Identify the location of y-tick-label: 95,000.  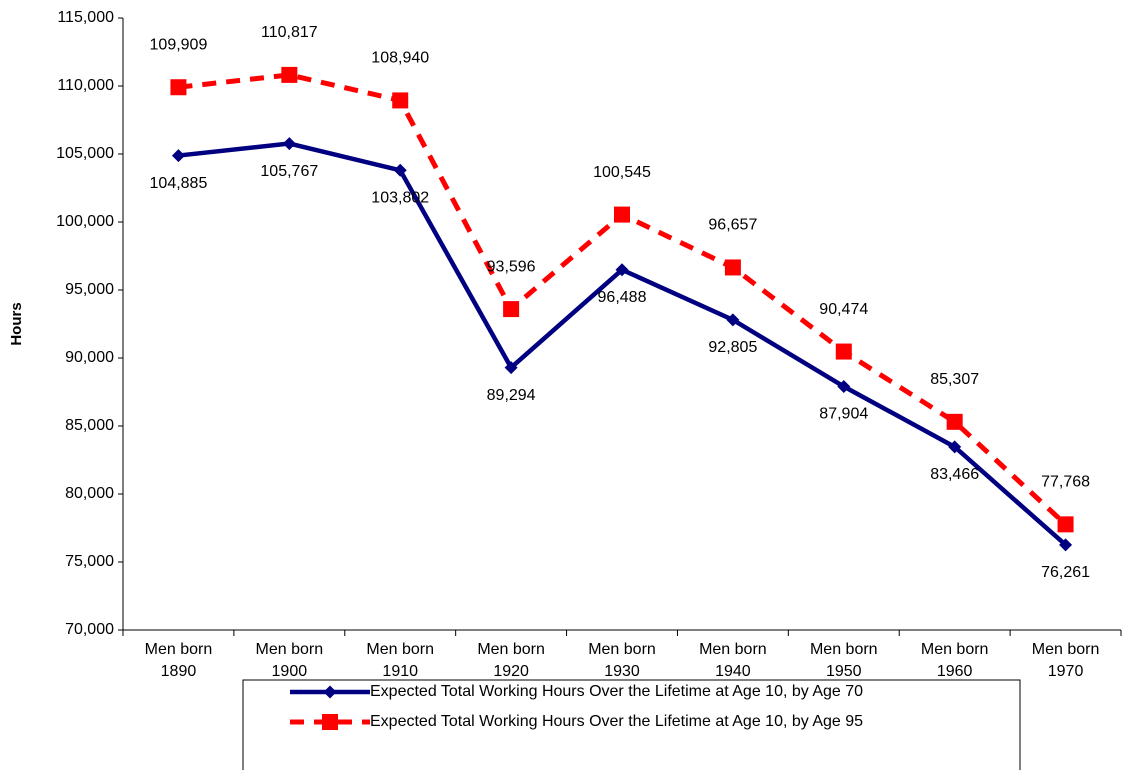
(89, 289).